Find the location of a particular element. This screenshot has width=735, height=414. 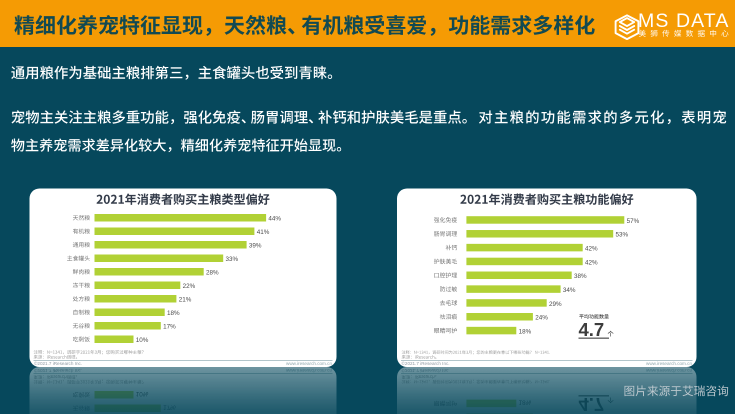

svg-text: 10% is located at coordinates (142, 340).